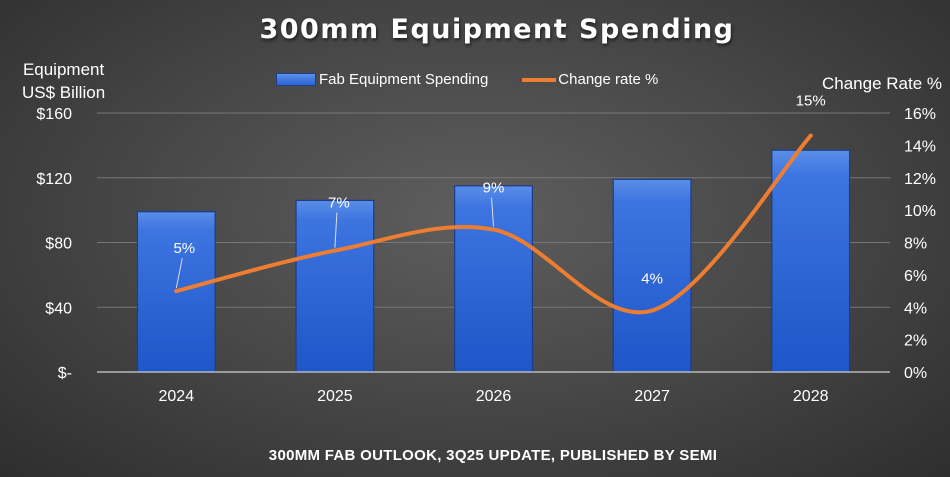 Image resolution: width=950 pixels, height=477 pixels. Describe the element at coordinates (404, 79) in the screenshot. I see `legend-bar-label: Fab Equipment Spending` at that location.